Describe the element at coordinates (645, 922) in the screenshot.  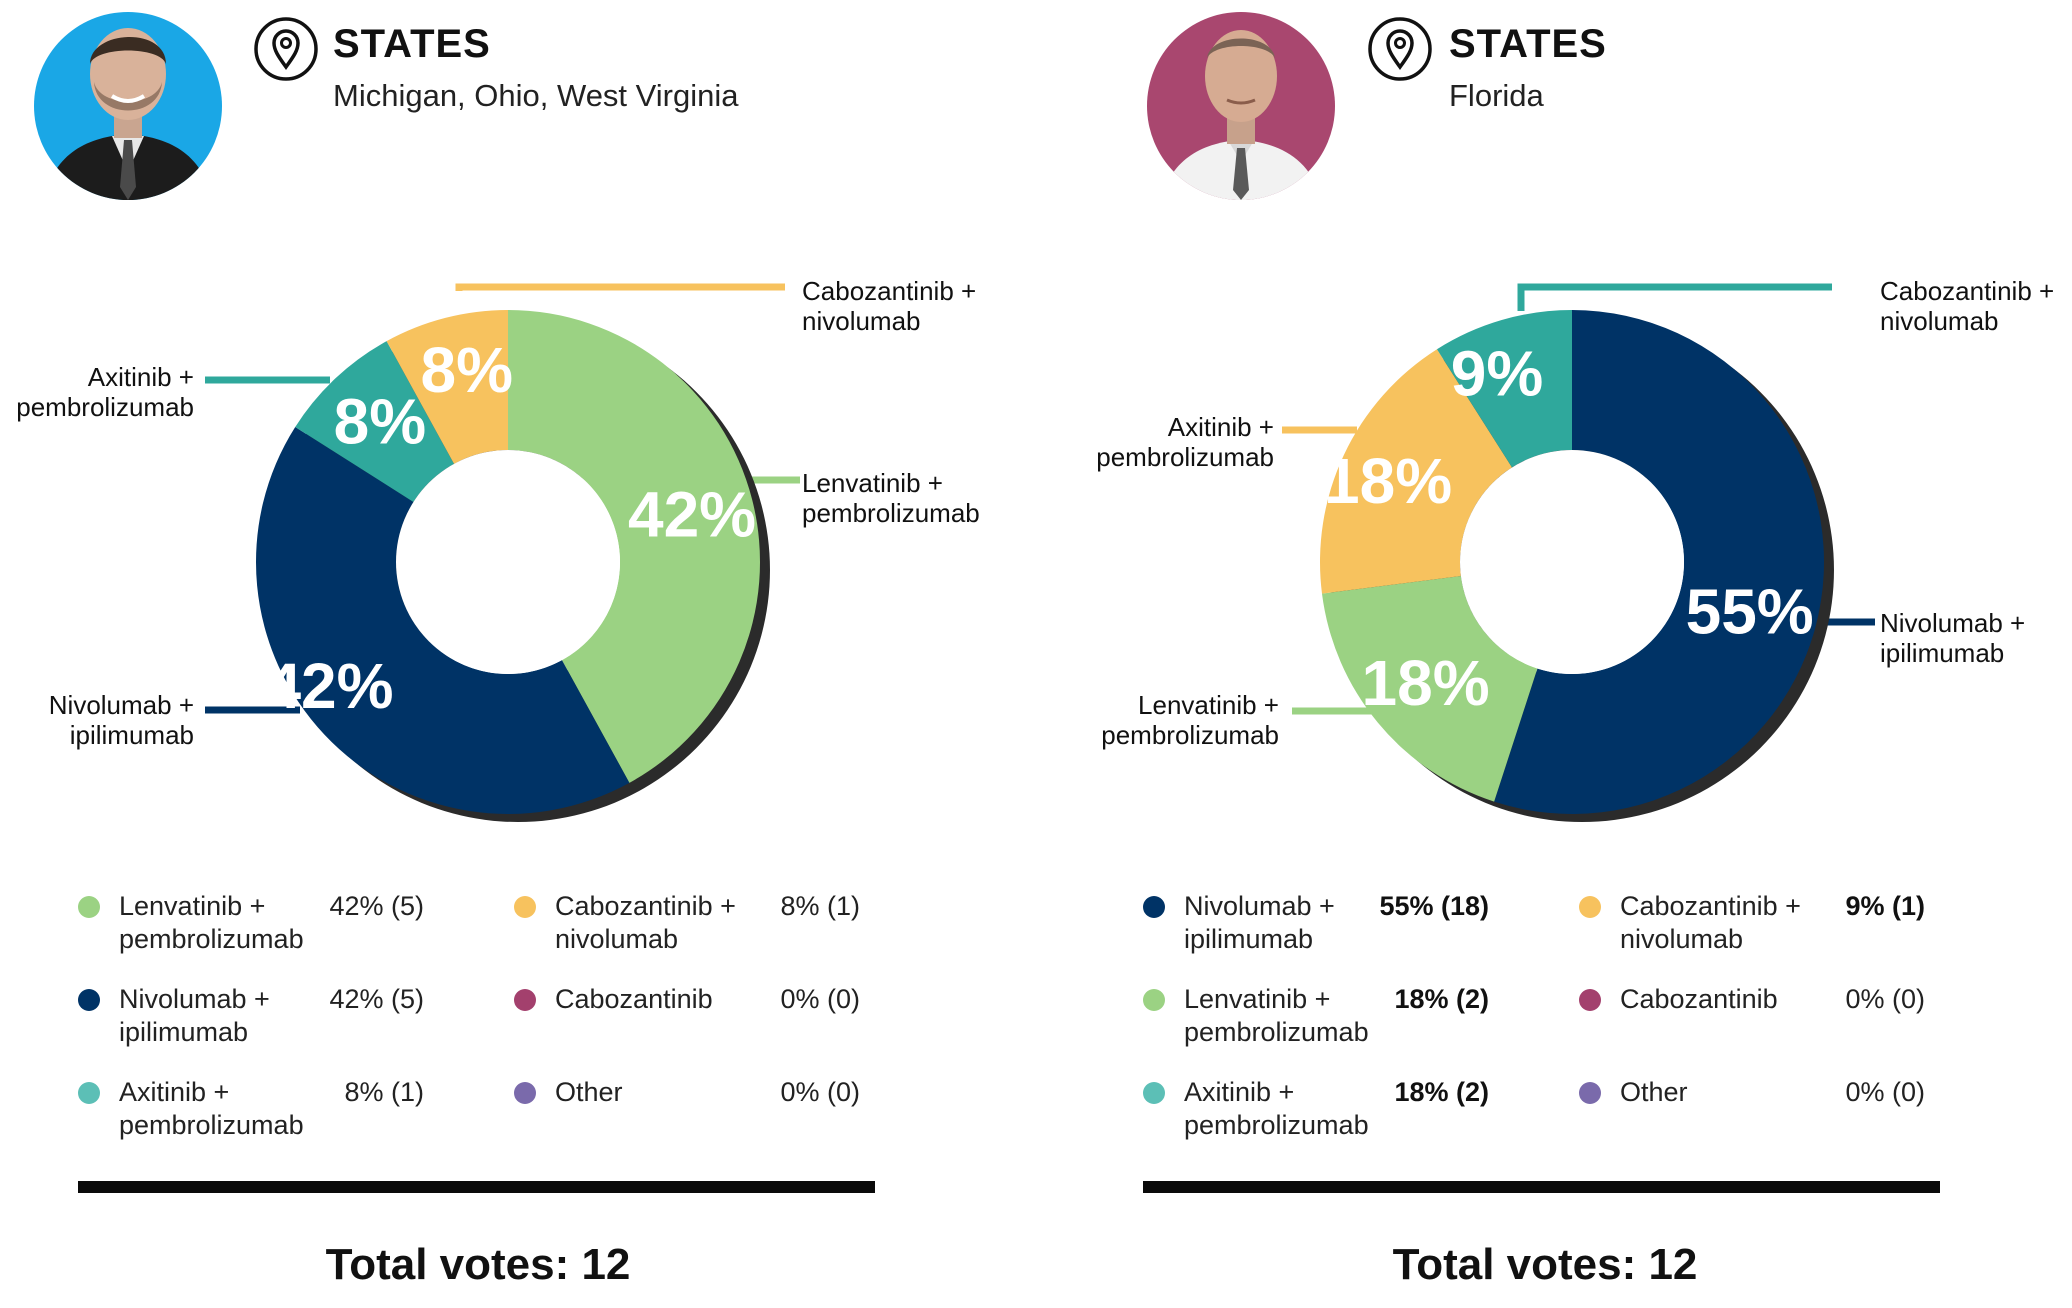
I see `legend-label: Cabozantinib + nivolumab` at that location.